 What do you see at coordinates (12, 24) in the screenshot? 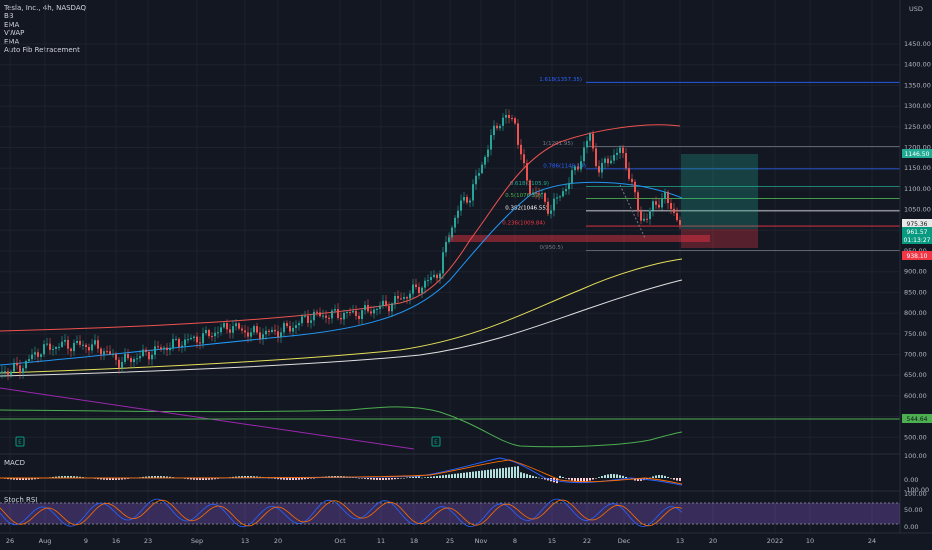
I see `indicator-ema: EMA` at bounding box center [12, 24].